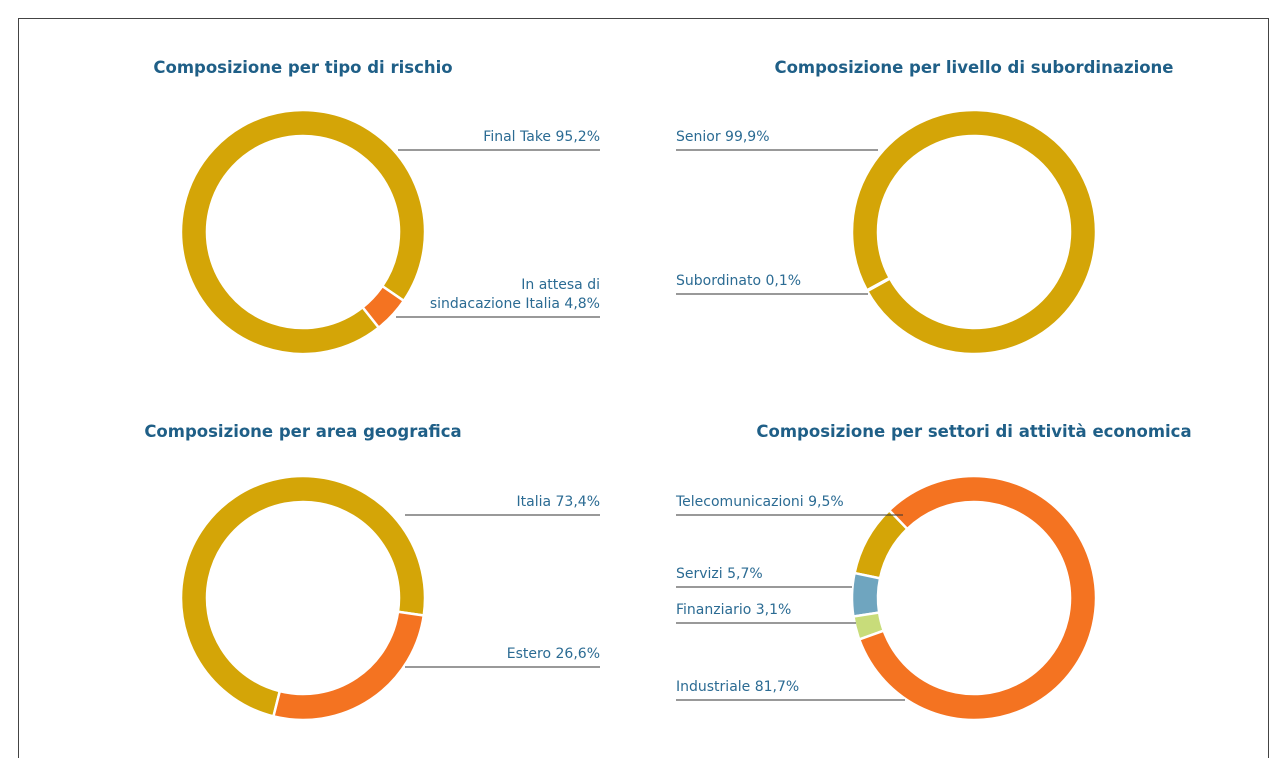 The height and width of the screenshot is (758, 1270). I want to click on category-label: In attesa di sindacazione Italia, so click(514, 294).